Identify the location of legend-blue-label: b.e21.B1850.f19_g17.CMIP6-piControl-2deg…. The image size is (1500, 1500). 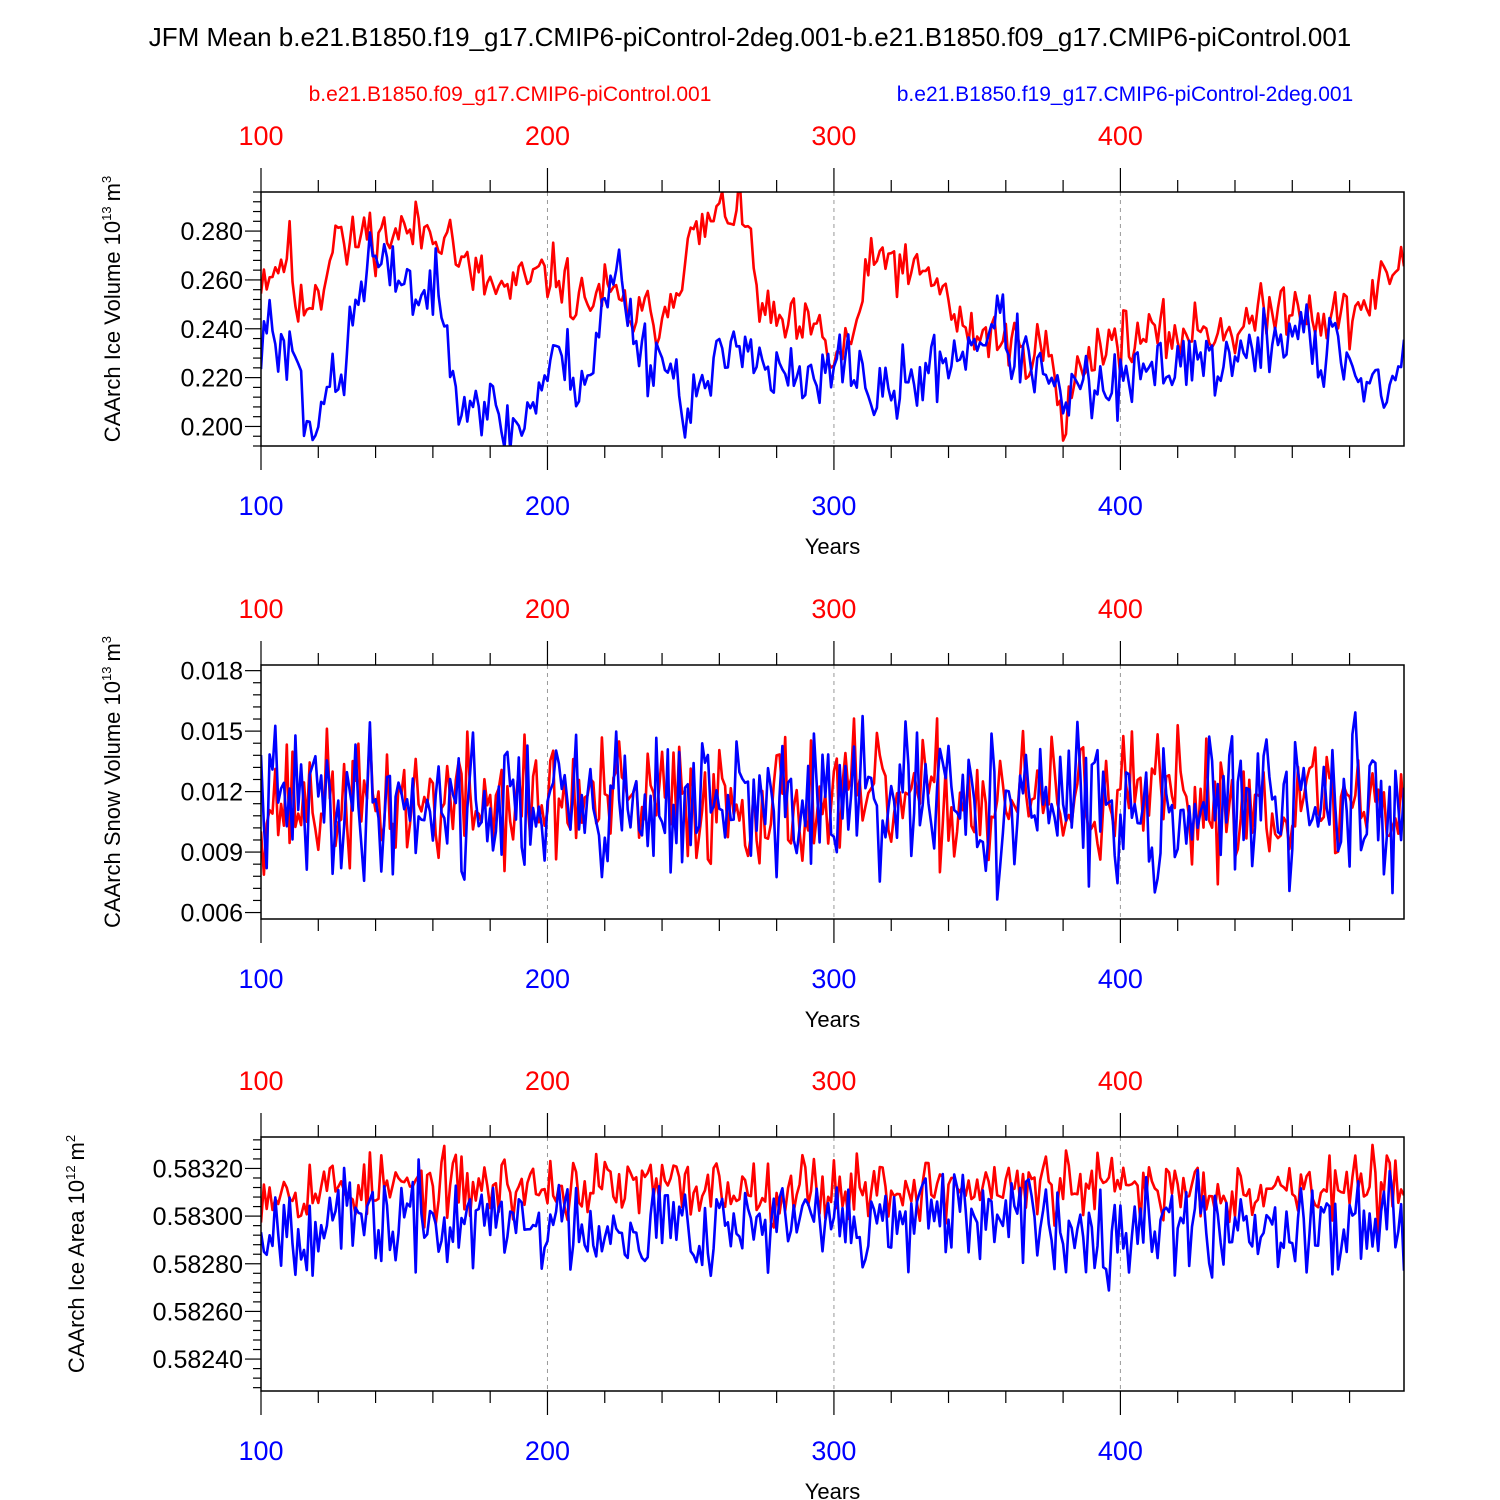
(1125, 94).